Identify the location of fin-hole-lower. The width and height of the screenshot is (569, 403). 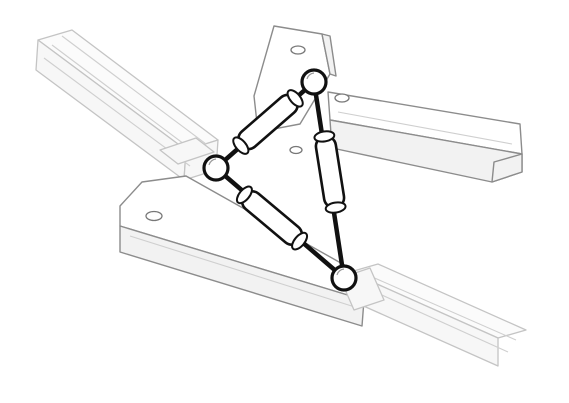
(296, 150).